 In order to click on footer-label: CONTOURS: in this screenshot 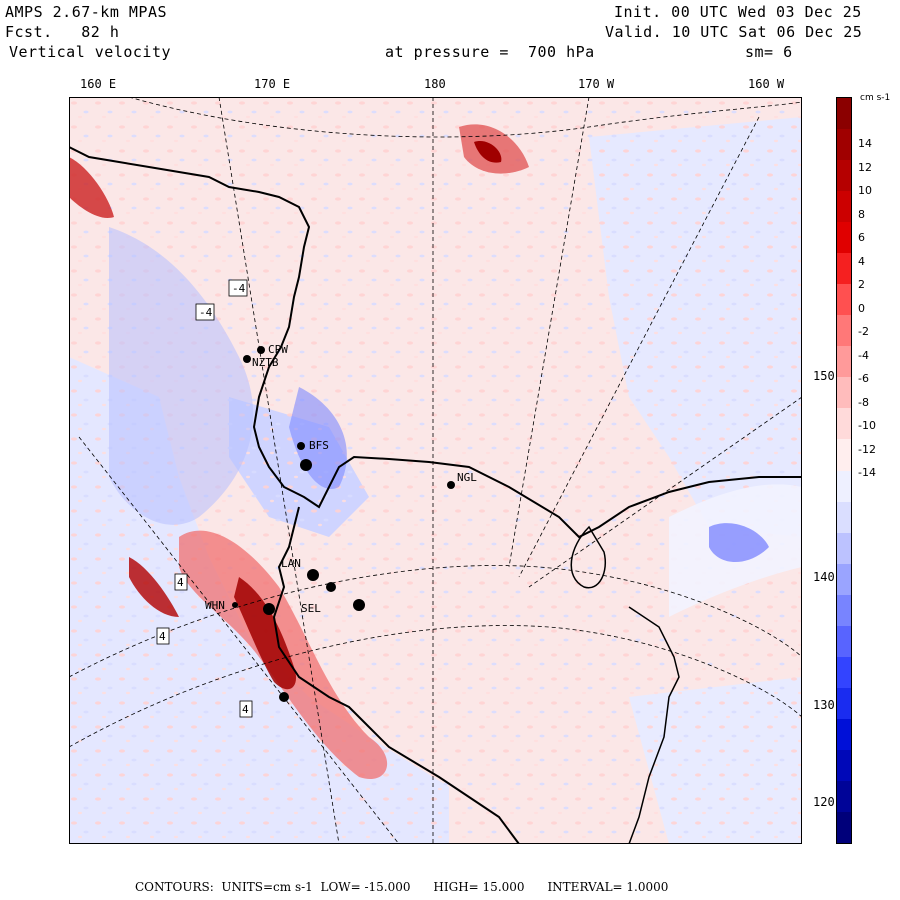, I will do `click(174, 887)`.